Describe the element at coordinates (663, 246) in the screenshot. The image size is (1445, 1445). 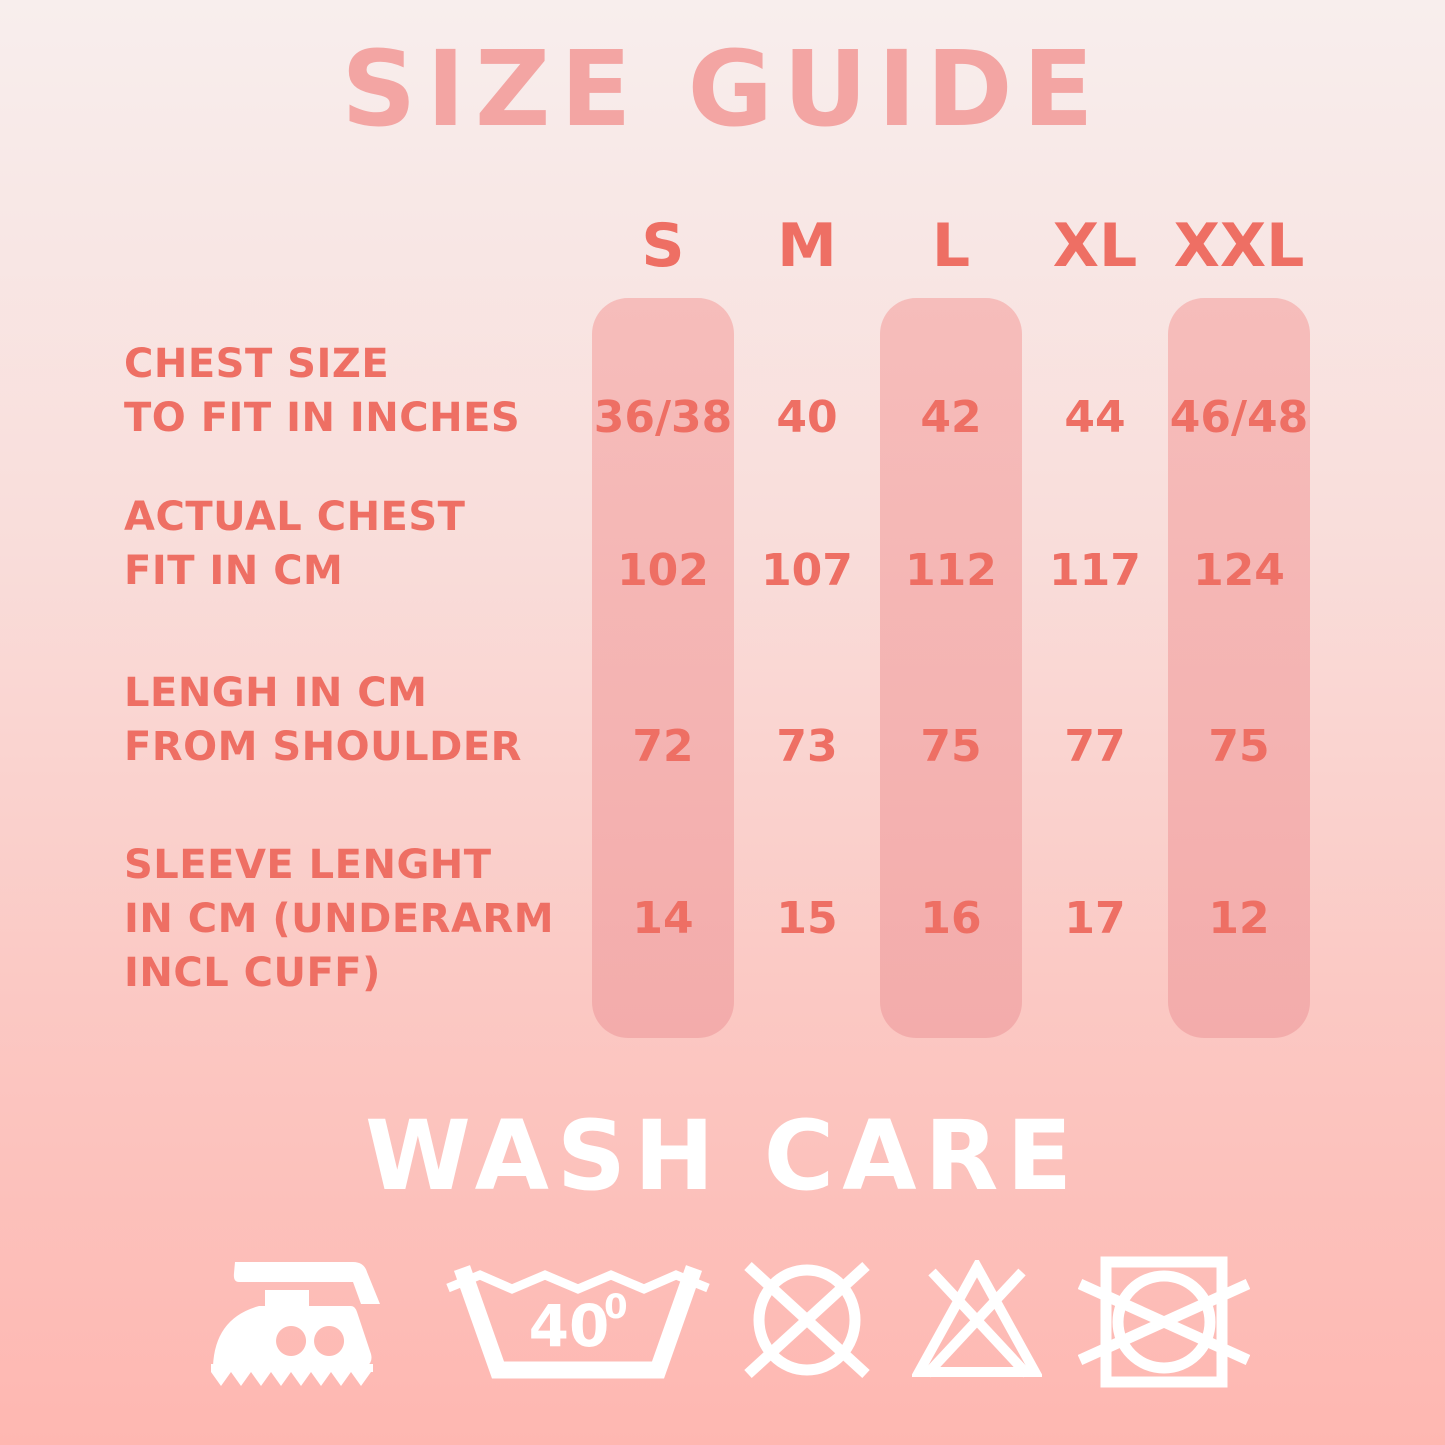
I see `column-header-s: S` at that location.